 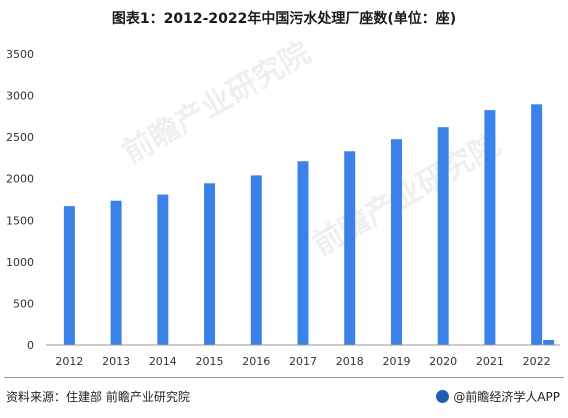 I want to click on x-tick-label: 2021, so click(x=490, y=361).